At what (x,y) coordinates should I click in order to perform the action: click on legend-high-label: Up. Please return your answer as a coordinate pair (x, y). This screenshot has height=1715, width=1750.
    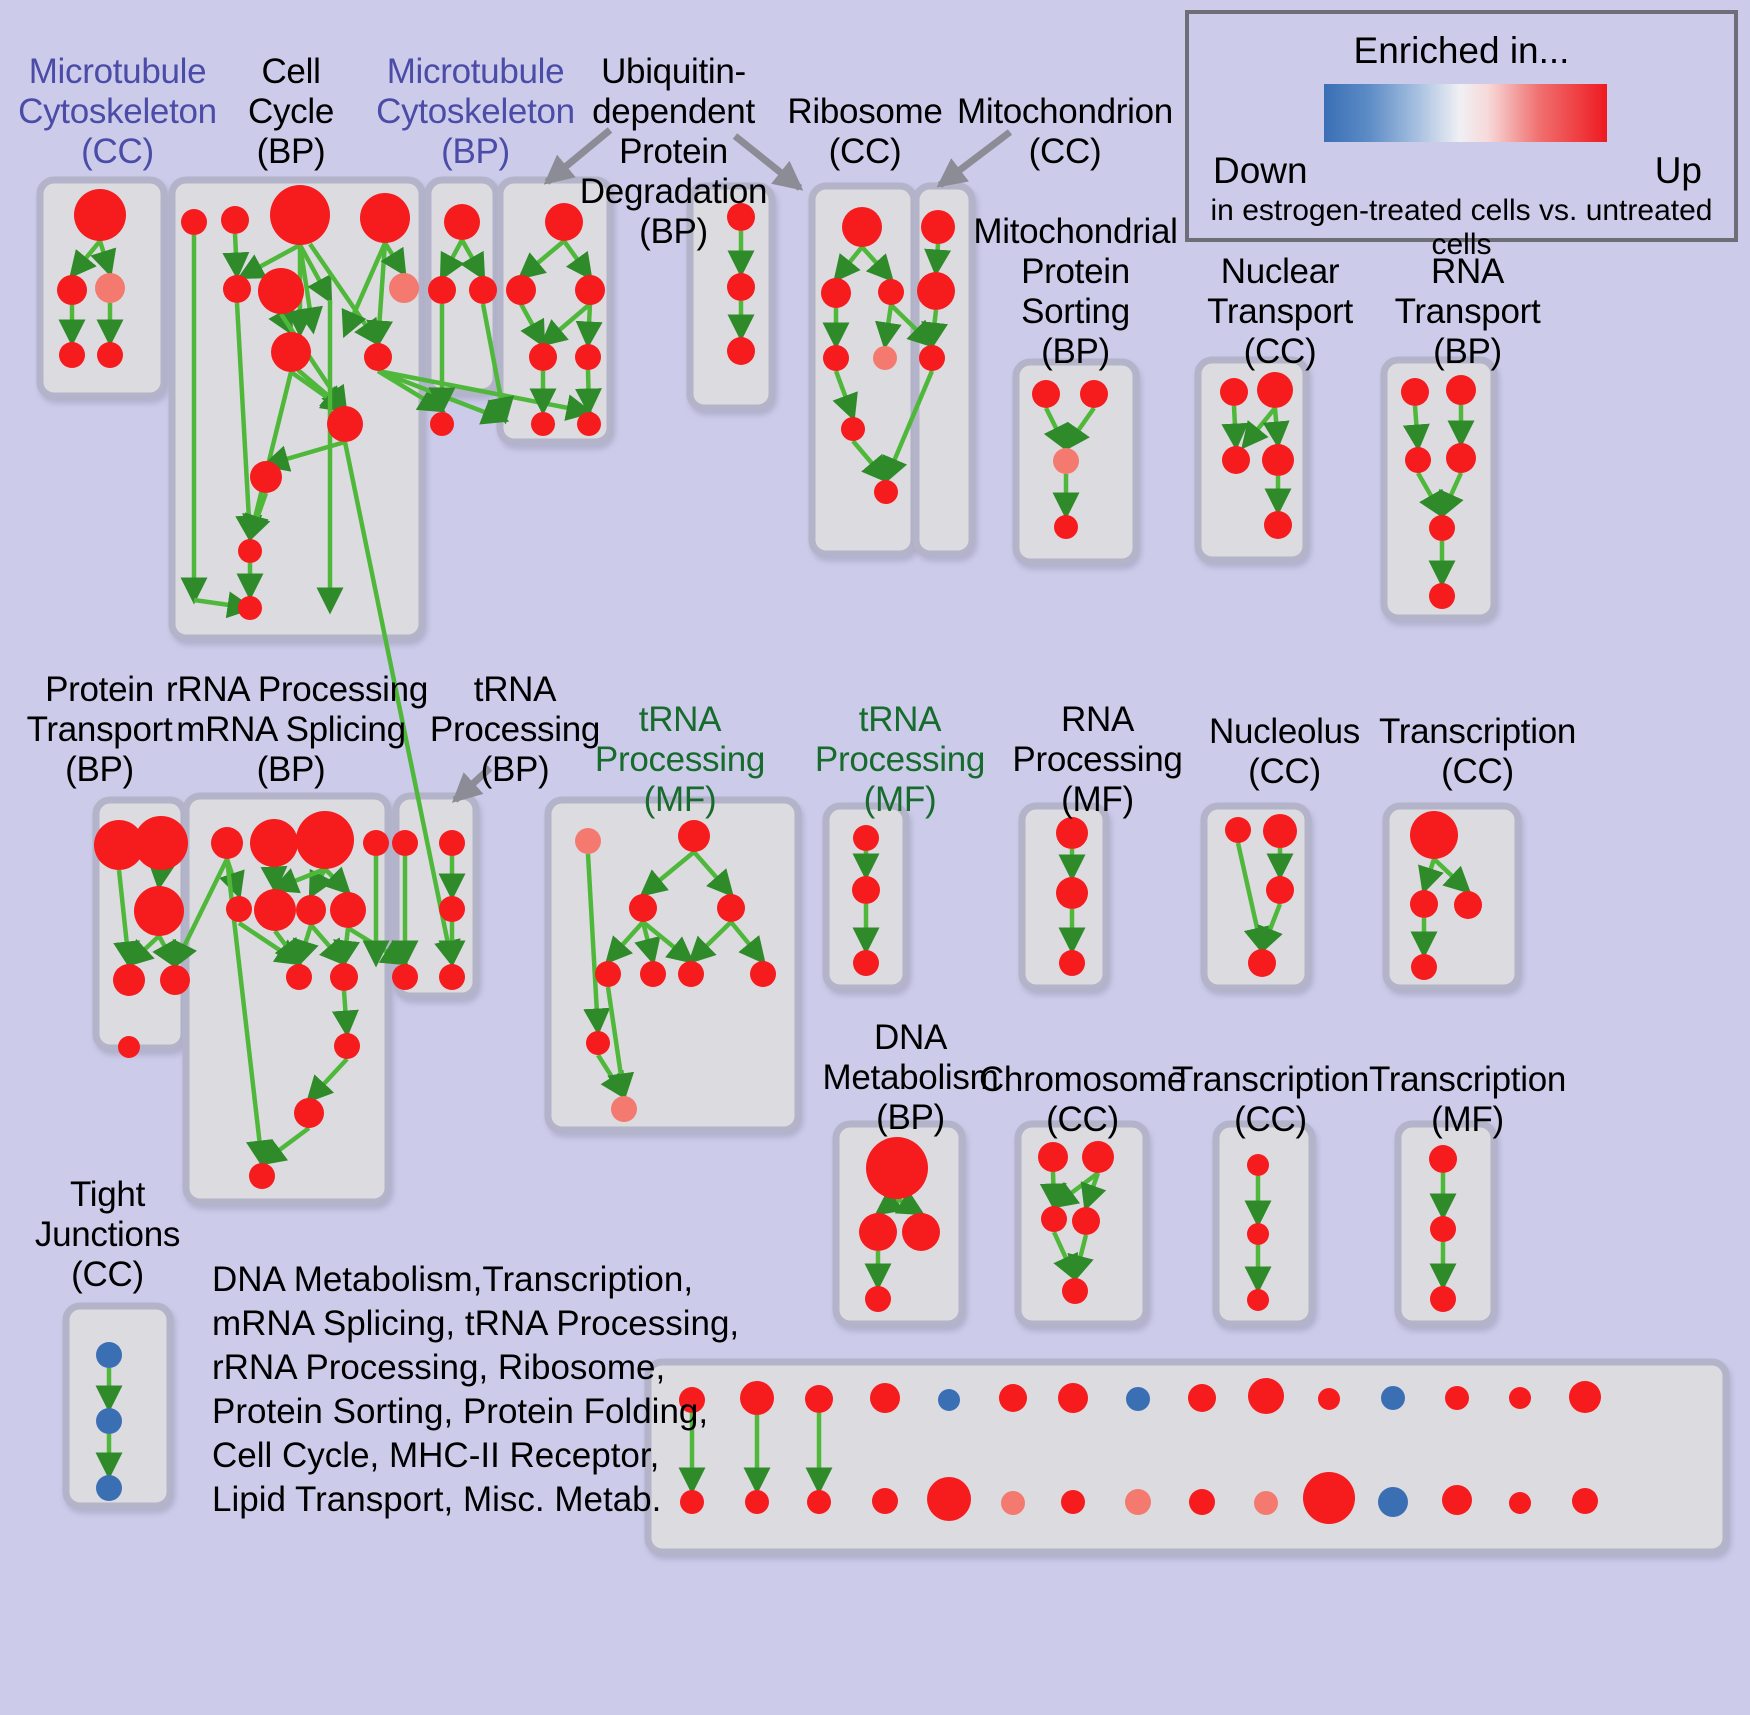
    Looking at the image, I should click on (1678, 170).